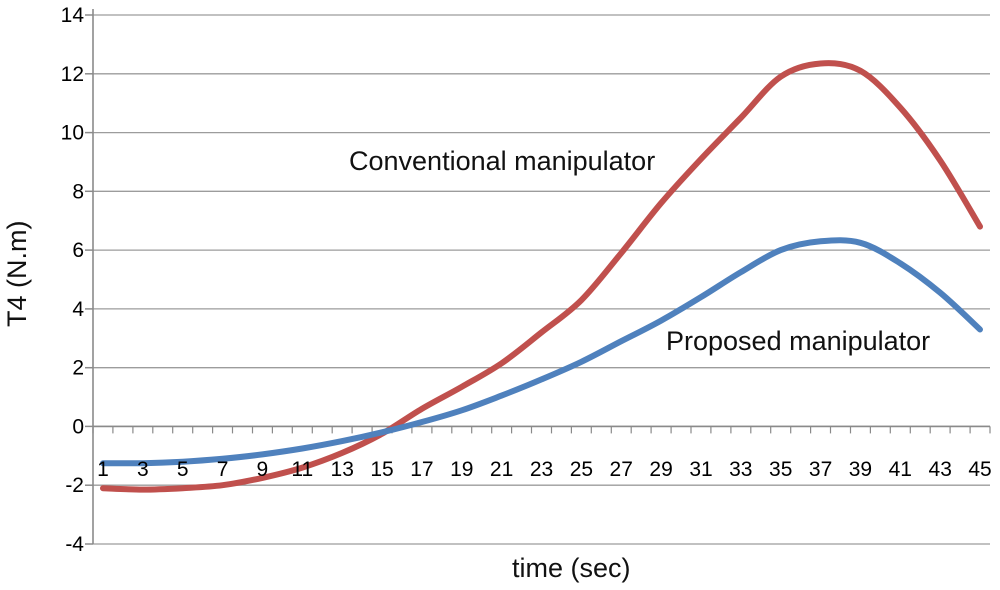 This screenshot has width=1000, height=590. Describe the element at coordinates (342, 469) in the screenshot. I see `x-tick-label-13: 13` at that location.